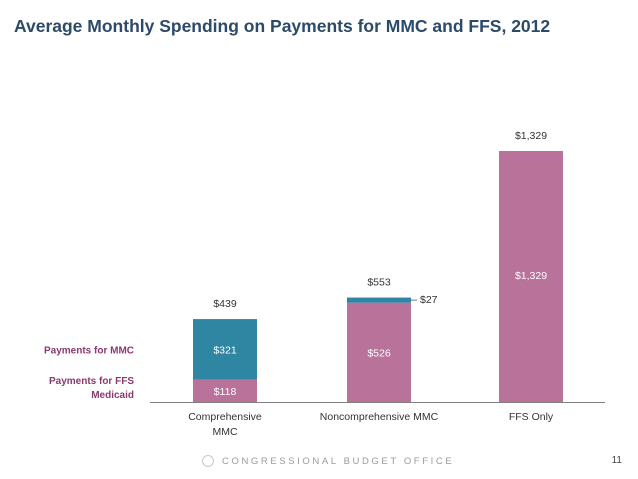 This screenshot has width=638, height=479. Describe the element at coordinates (89, 350) in the screenshot. I see `legend-label-mmc: Payments for MMC` at that location.